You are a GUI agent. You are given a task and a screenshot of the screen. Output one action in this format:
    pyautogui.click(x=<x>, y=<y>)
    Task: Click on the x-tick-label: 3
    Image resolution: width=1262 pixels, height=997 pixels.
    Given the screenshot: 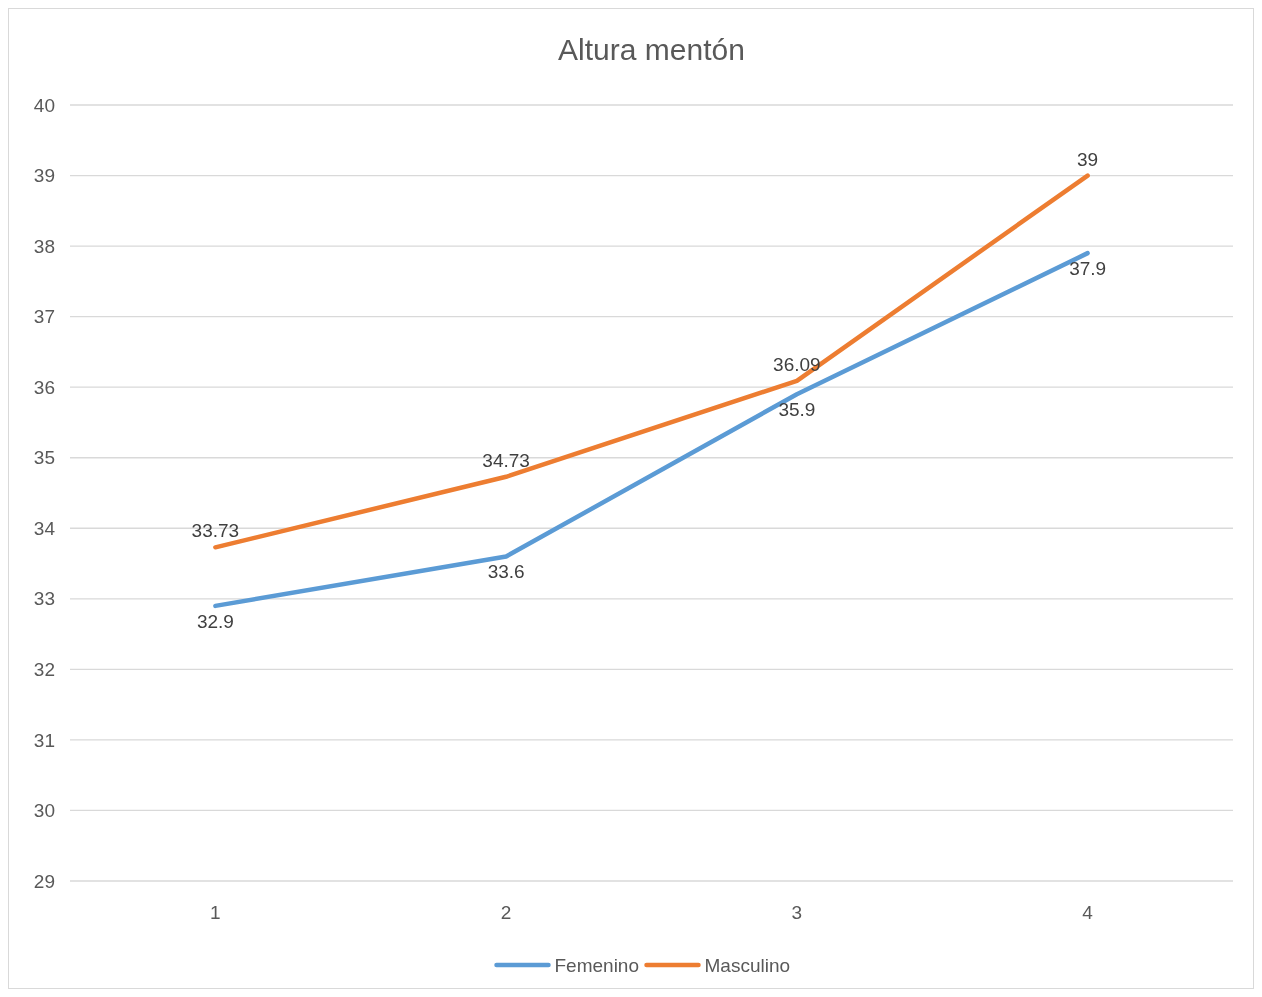 What is the action you would take?
    pyautogui.click(x=797, y=912)
    